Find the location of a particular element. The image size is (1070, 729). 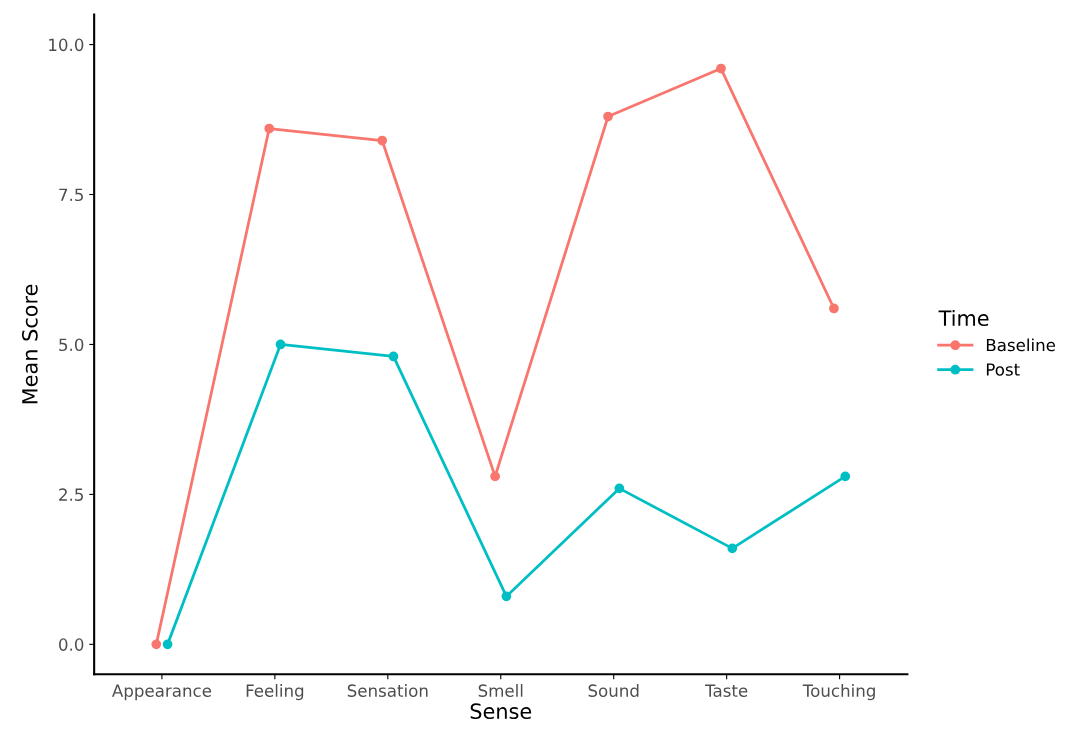

y-tick-label: 5.0 is located at coordinates (71, 345).